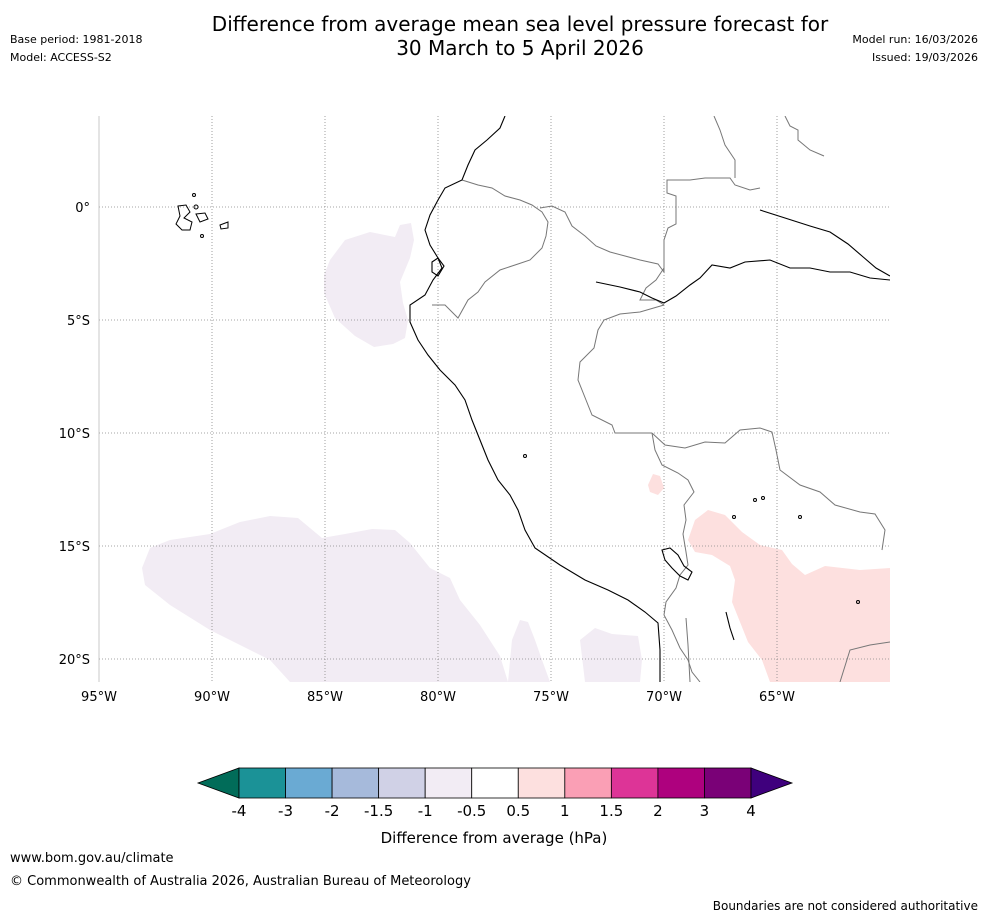 This screenshot has width=988, height=919. What do you see at coordinates (915, 49) in the screenshot?
I see `metadata-right: Model run: 16/03/2026 Issued: 19/03/2026` at bounding box center [915, 49].